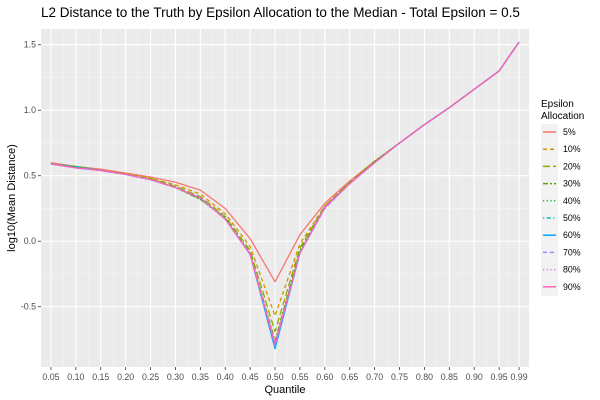 The width and height of the screenshot is (600, 400). What do you see at coordinates (299, 377) in the screenshot?
I see `x-tick-label: 0.55` at bounding box center [299, 377].